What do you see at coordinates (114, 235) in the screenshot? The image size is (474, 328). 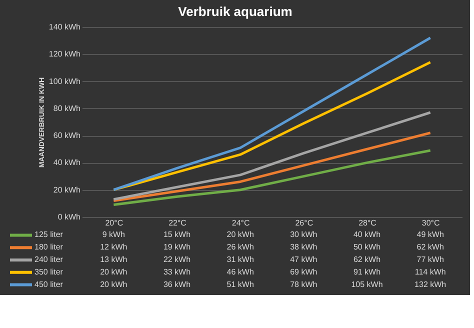 I see `data-label: 9 kWh` at bounding box center [114, 235].